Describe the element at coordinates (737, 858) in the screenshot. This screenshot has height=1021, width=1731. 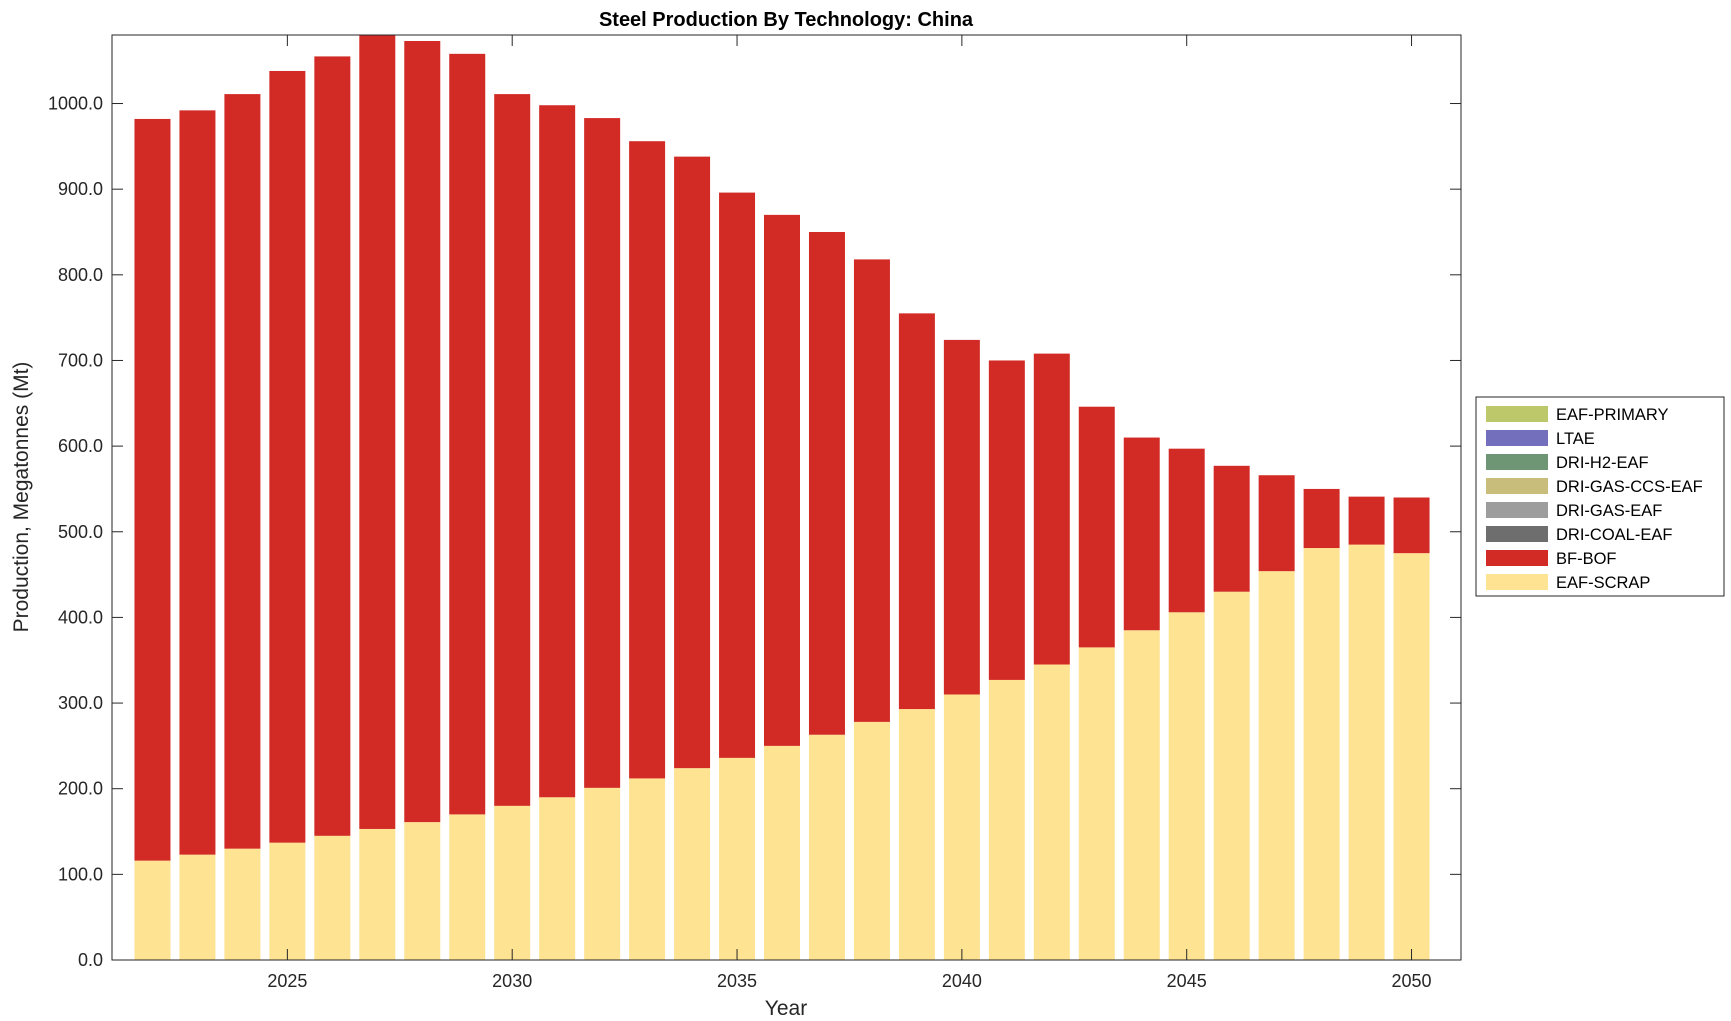
I see `bar-eaf-scrap-2035` at that location.